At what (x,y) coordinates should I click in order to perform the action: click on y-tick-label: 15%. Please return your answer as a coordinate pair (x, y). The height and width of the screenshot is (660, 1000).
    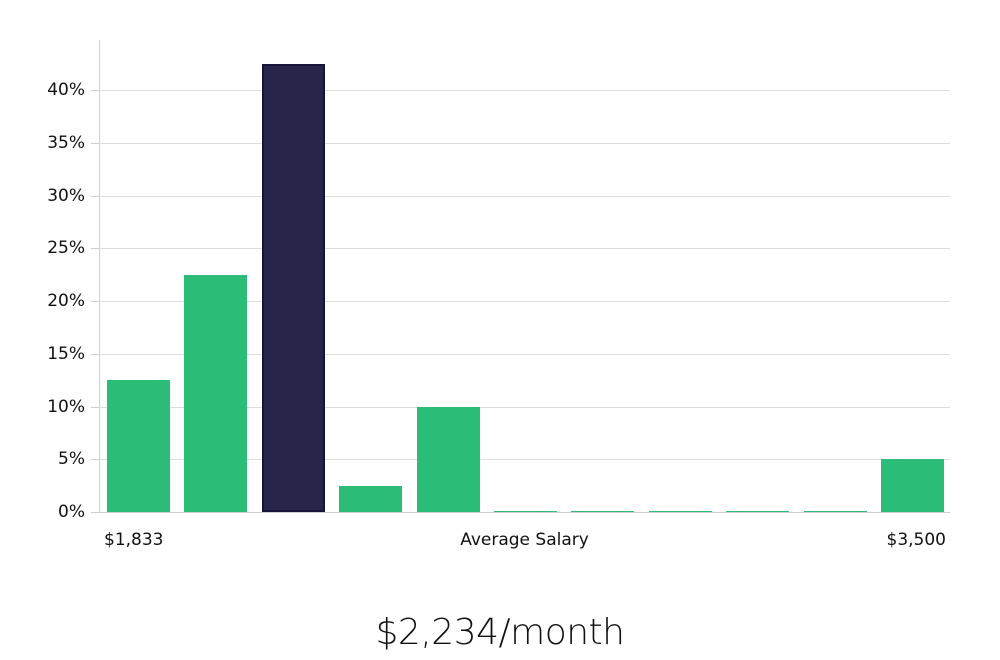
    Looking at the image, I should click on (66, 354).